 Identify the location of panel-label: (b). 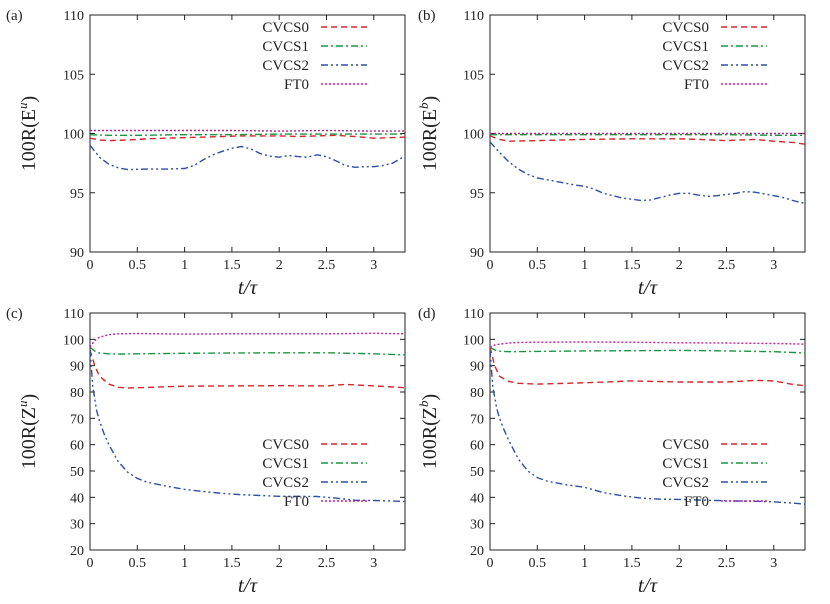
(427, 16).